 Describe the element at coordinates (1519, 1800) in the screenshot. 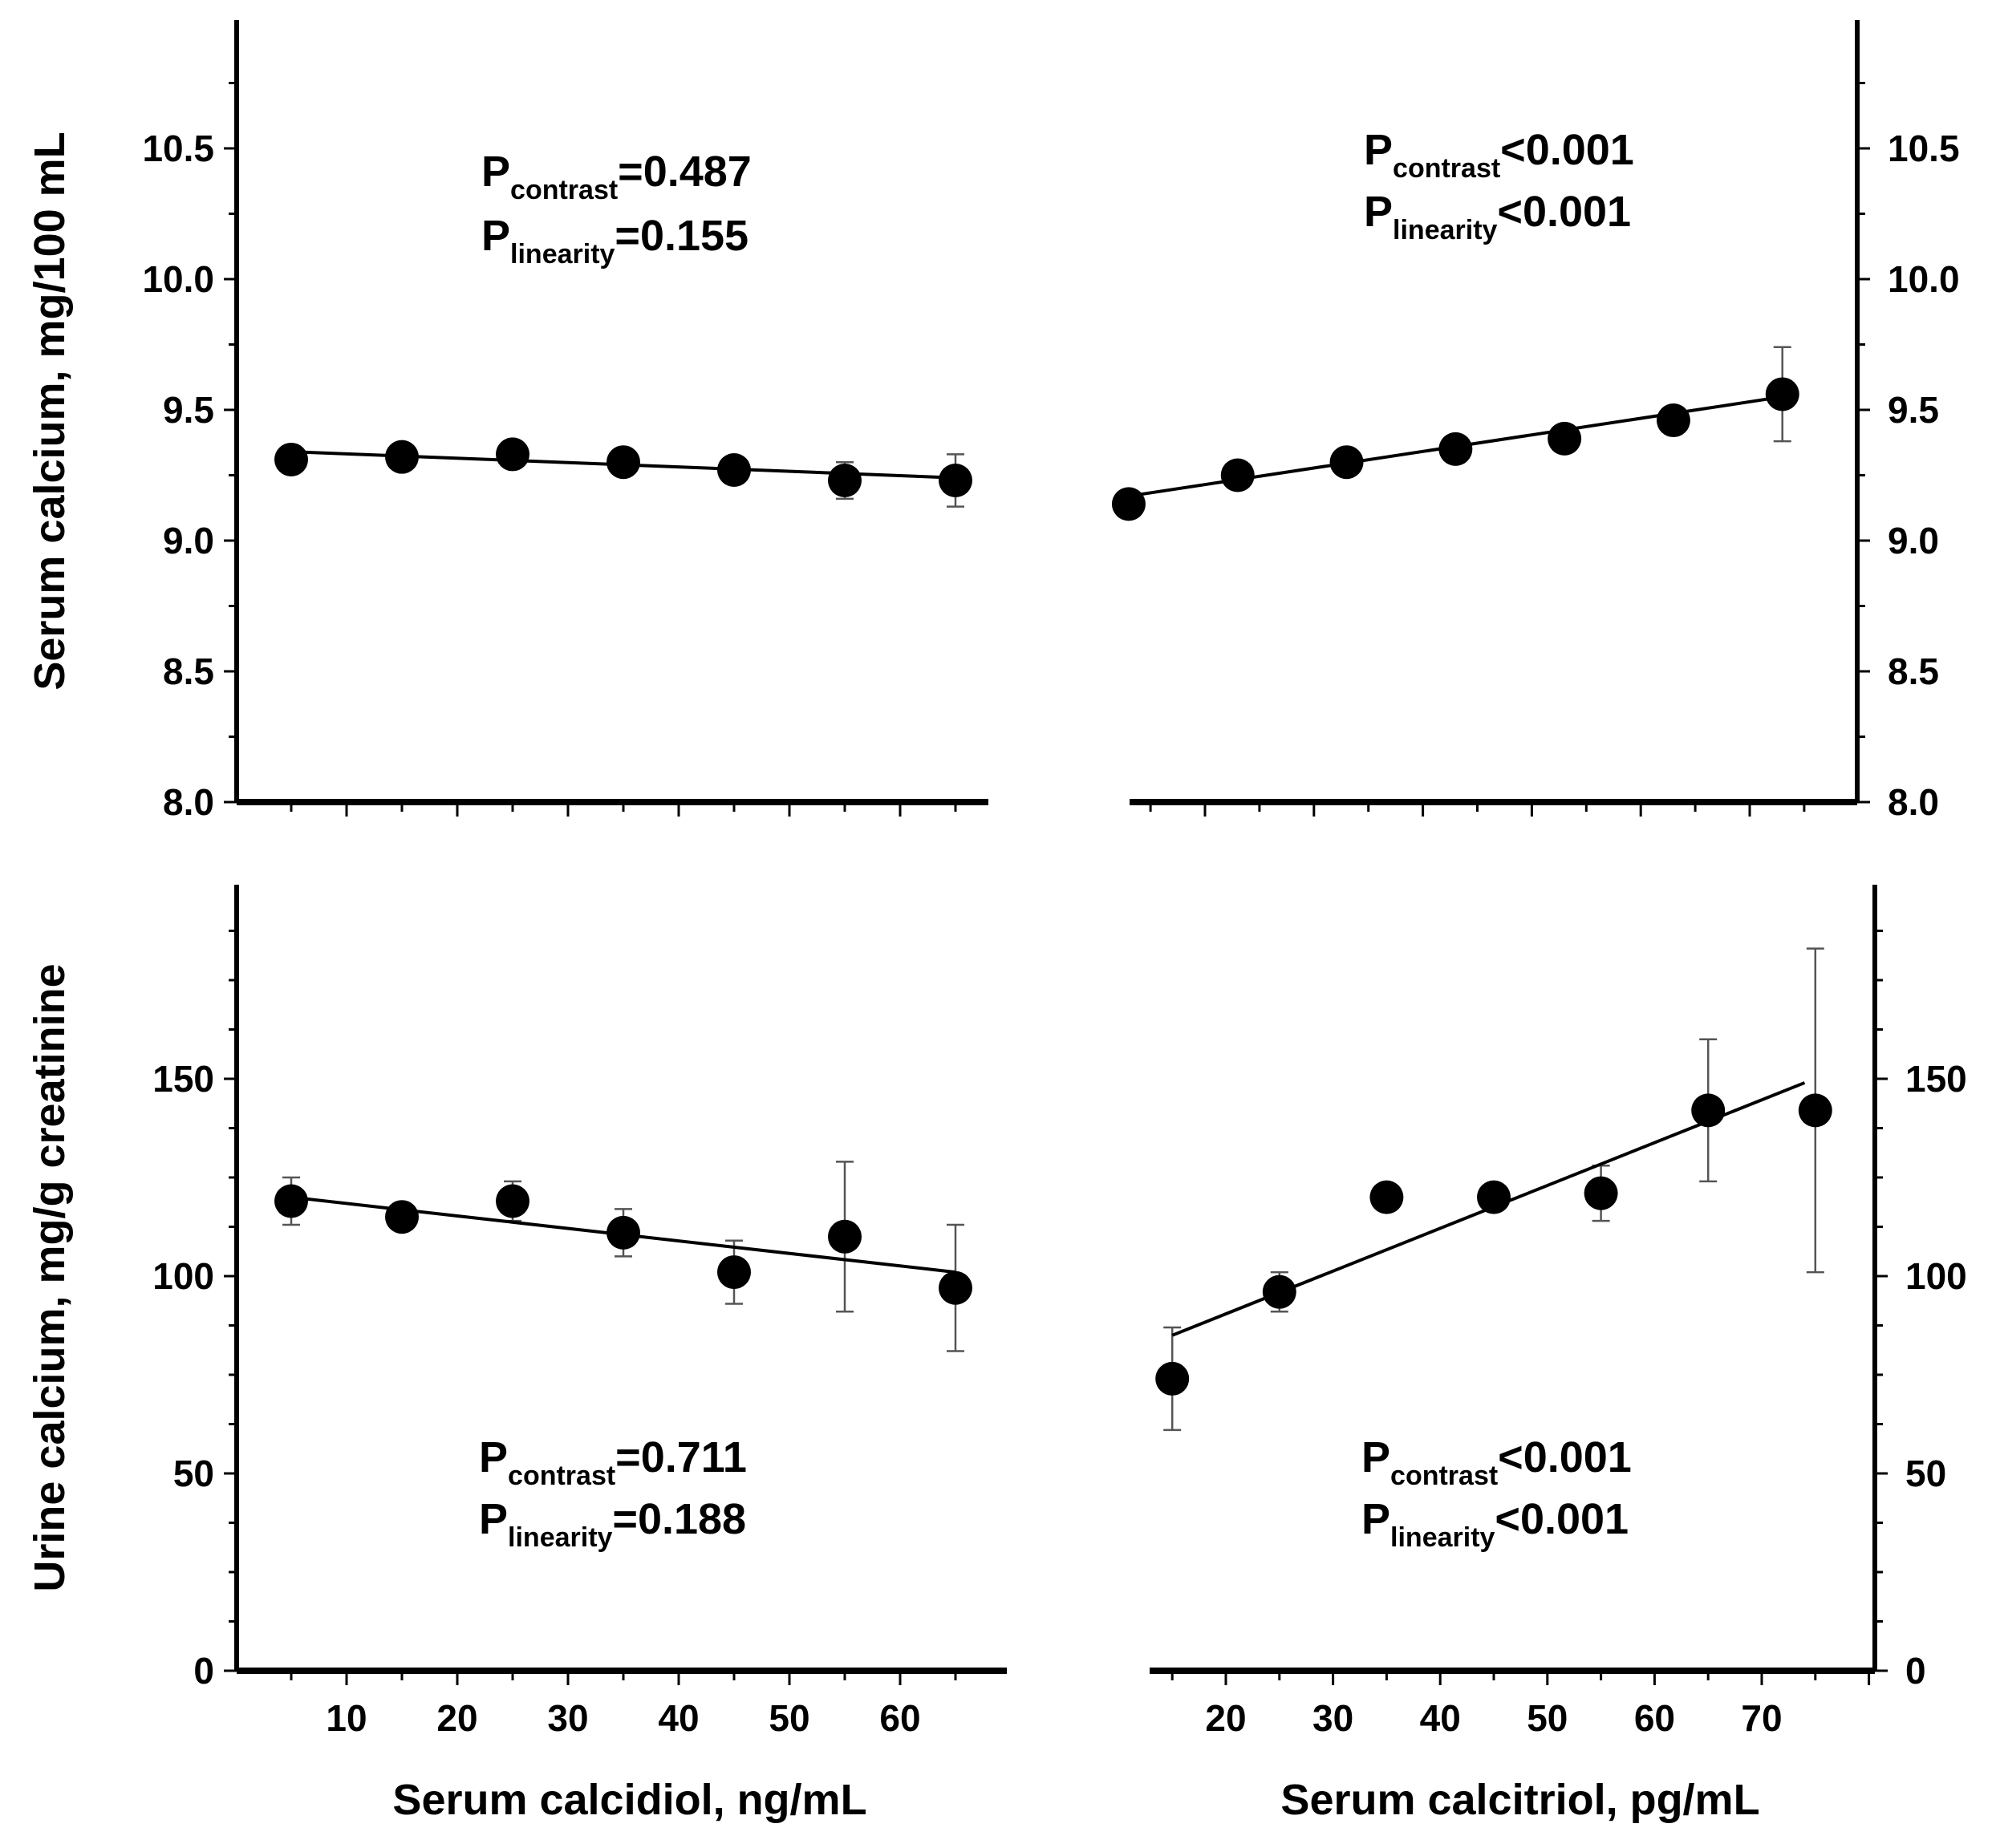

I see `x-axis-title: Serum calcitriol, pg/mL` at that location.